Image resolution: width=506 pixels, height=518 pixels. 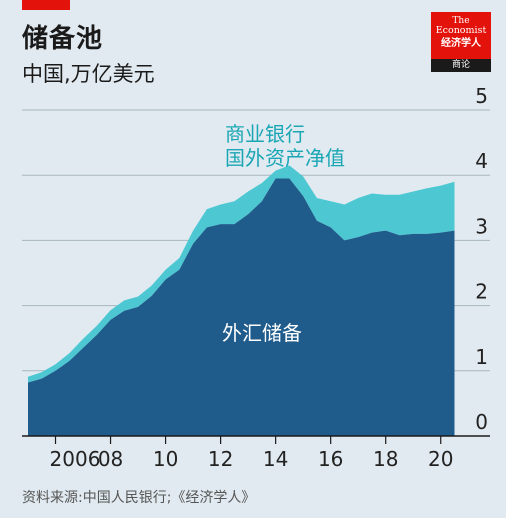 What do you see at coordinates (165, 459) in the screenshot?
I see `x-tick-label-10: 10` at bounding box center [165, 459].